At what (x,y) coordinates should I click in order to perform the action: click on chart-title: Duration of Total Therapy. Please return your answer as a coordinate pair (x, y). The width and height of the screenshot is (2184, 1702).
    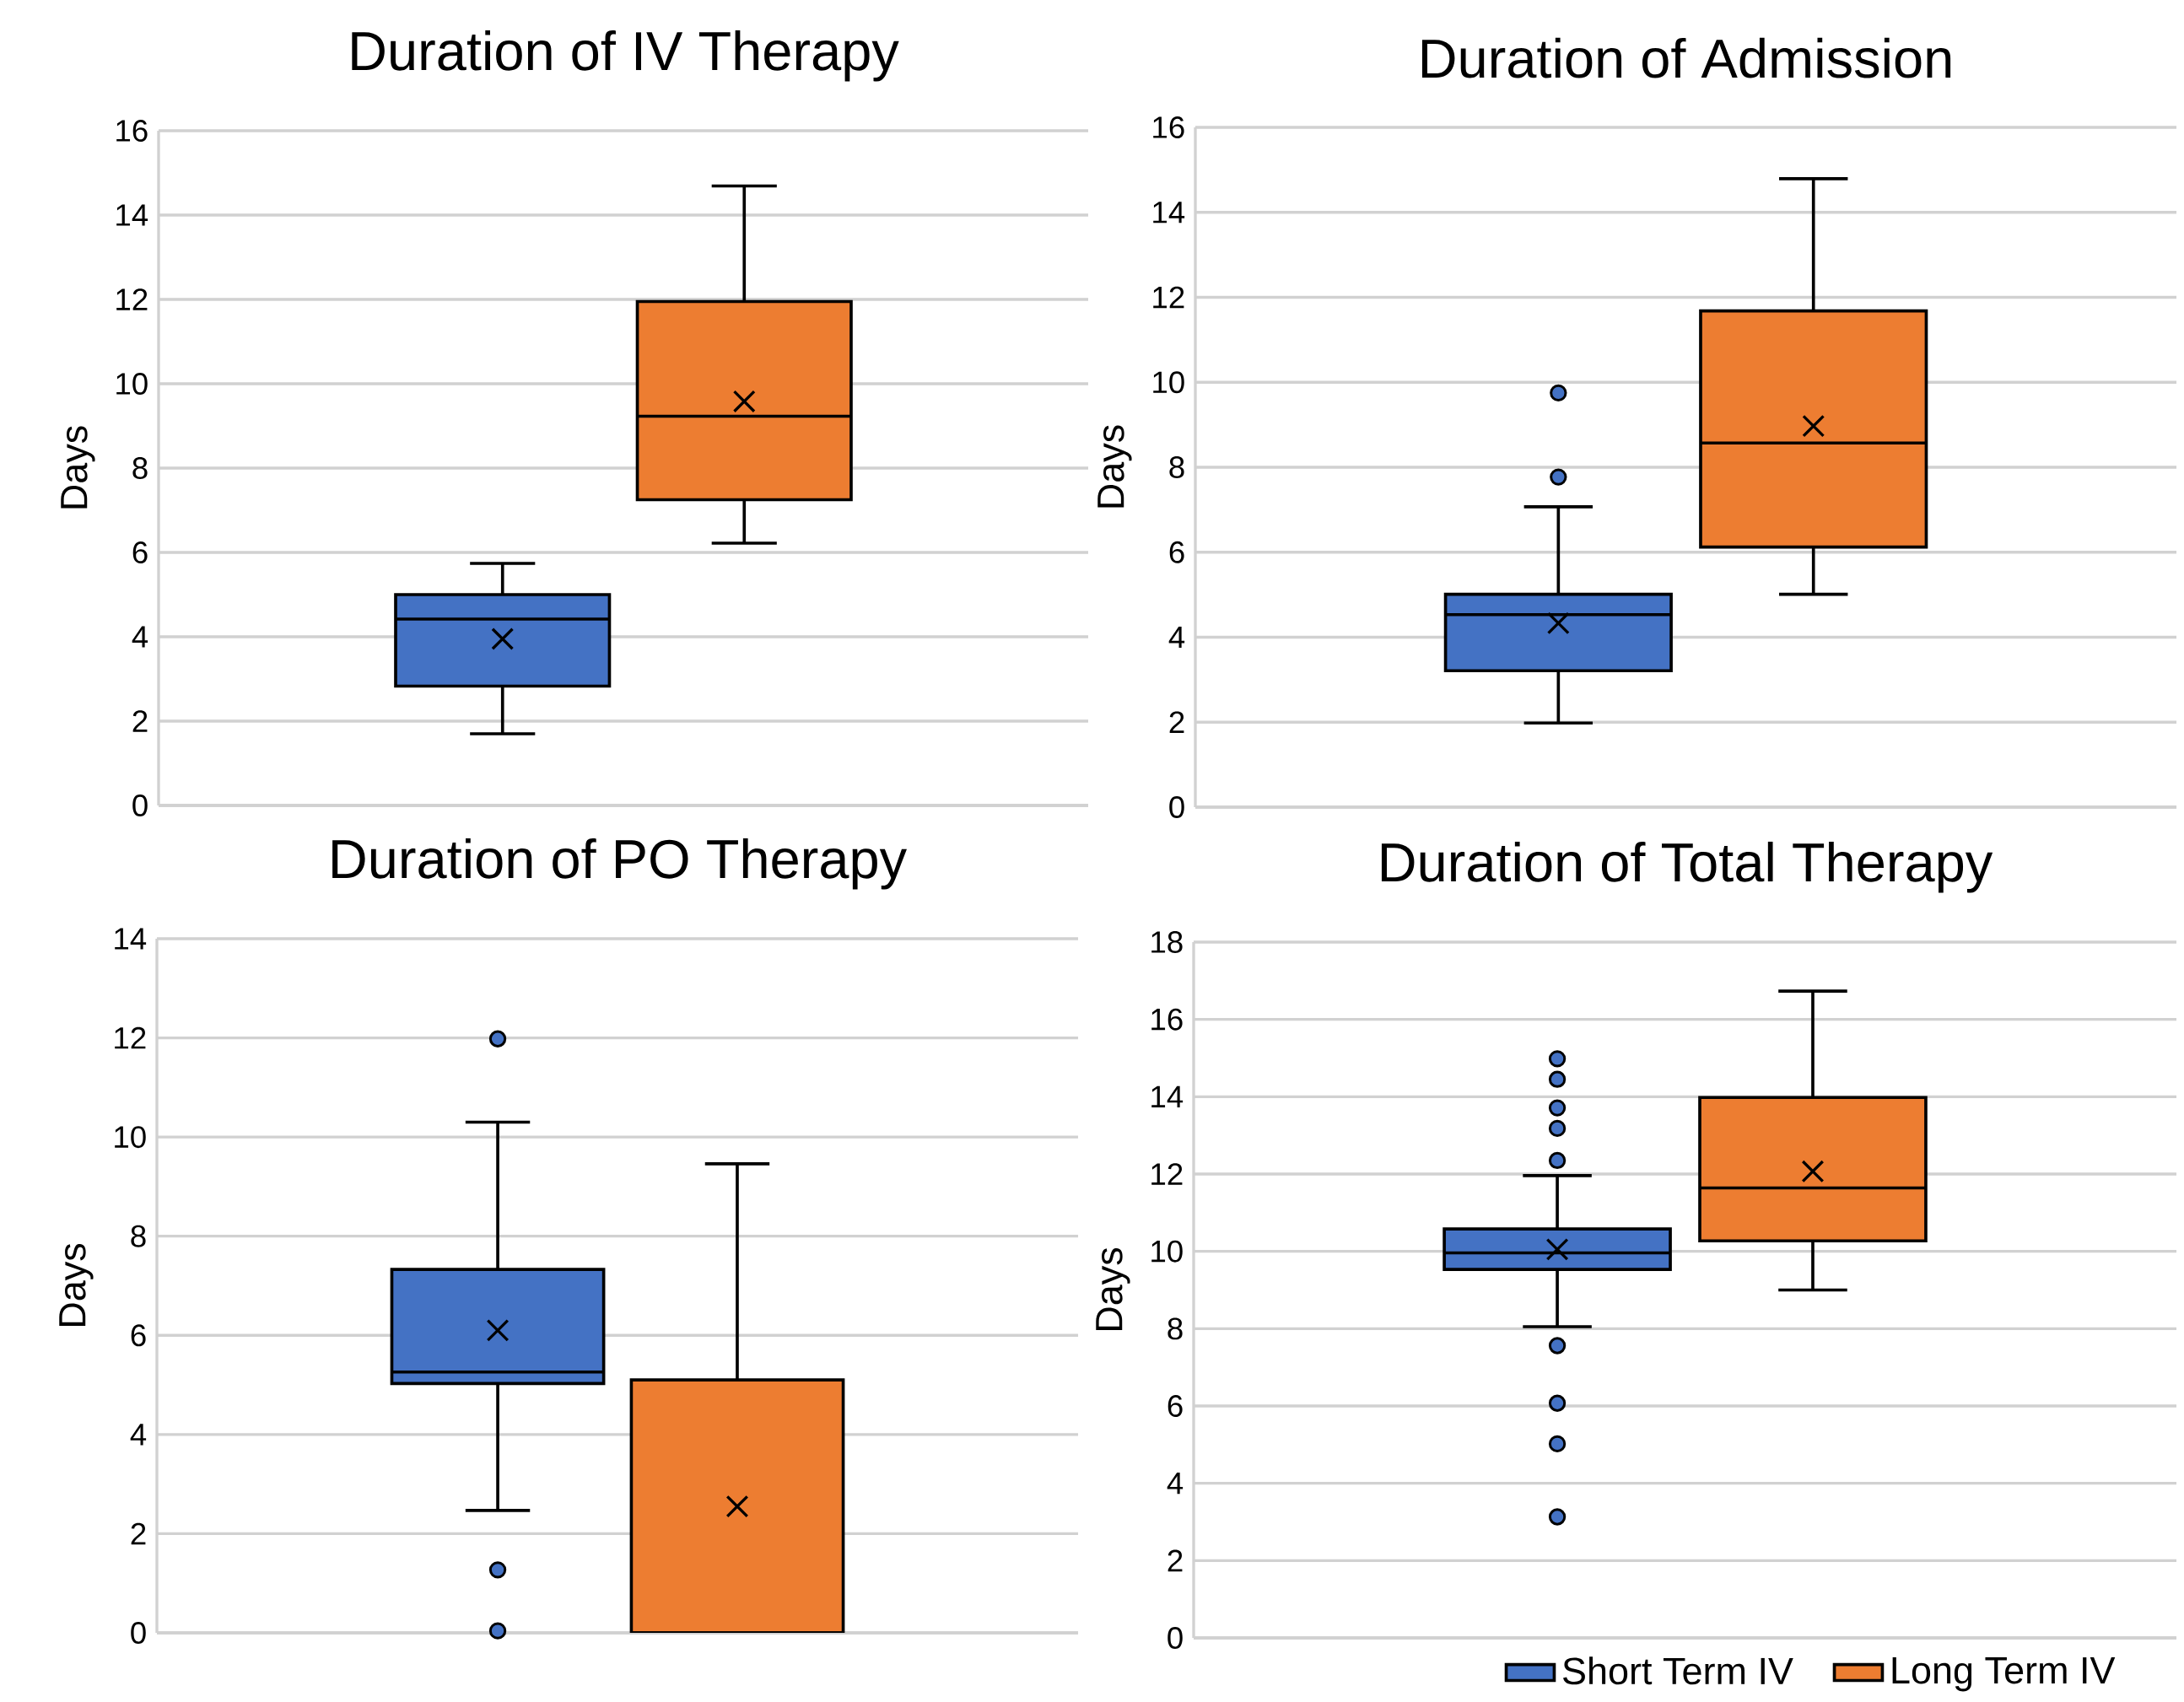
    Looking at the image, I should click on (1687, 867).